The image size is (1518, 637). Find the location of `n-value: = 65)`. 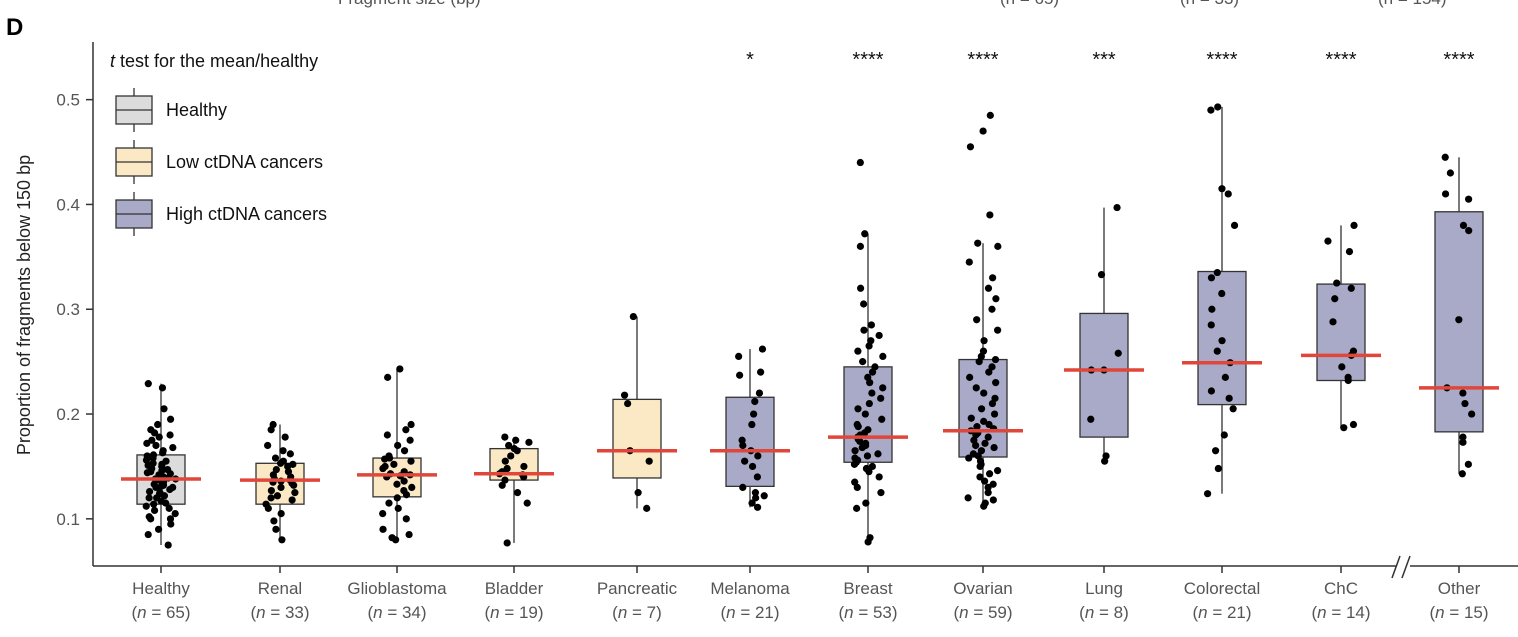

n-value: = 65) is located at coordinates (169, 612).